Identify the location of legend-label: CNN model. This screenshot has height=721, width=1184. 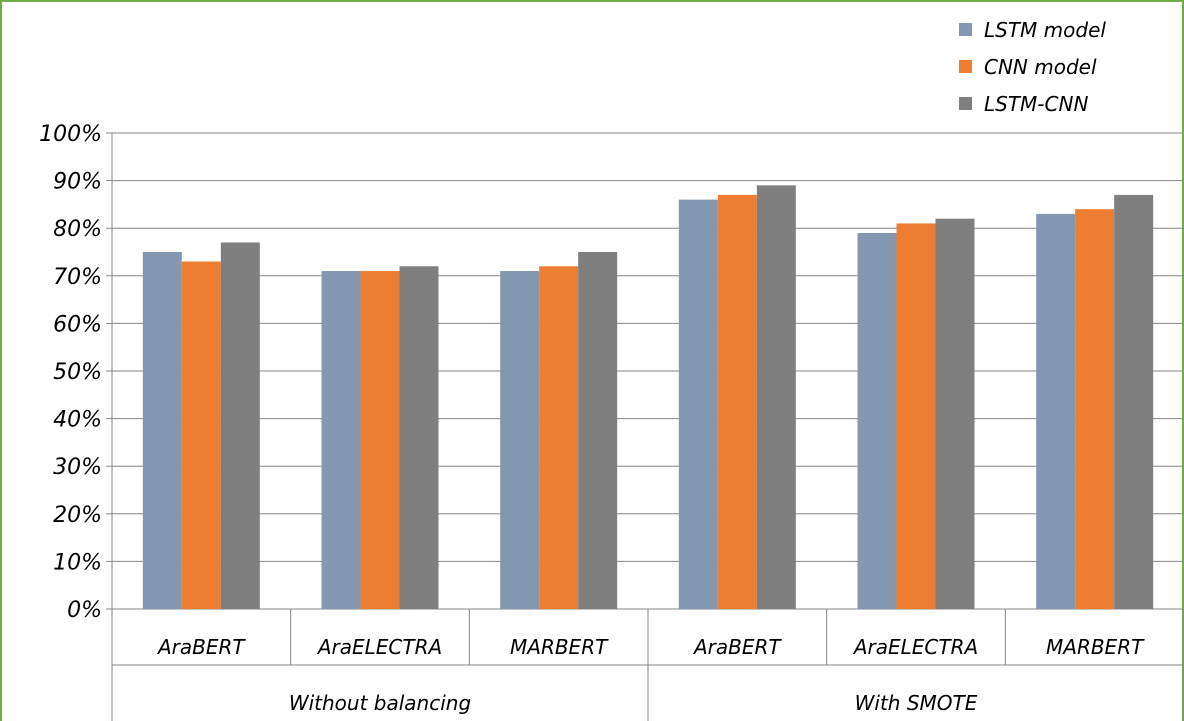
(1040, 67).